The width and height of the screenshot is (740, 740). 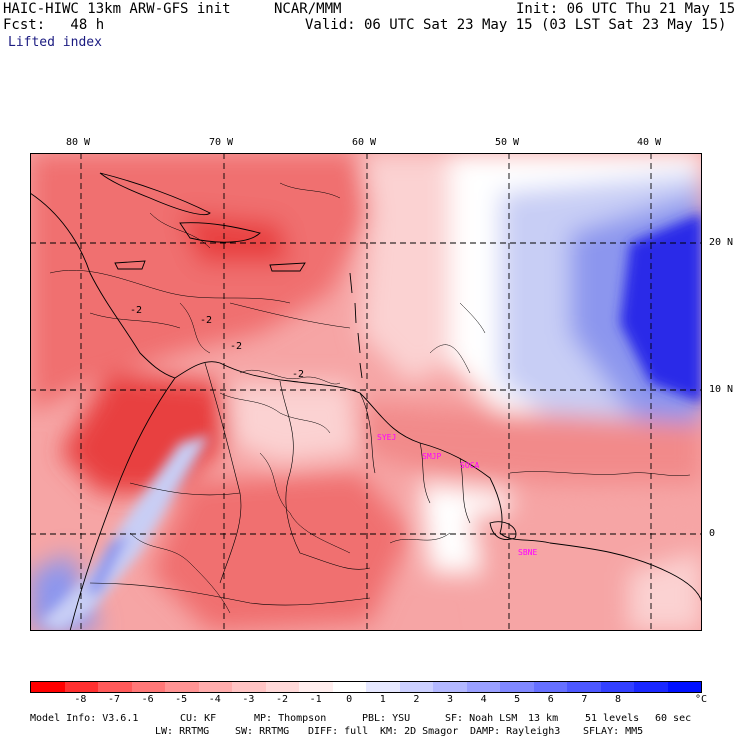 I want to click on field-blue-andes-strip, so click(x=125, y=533).